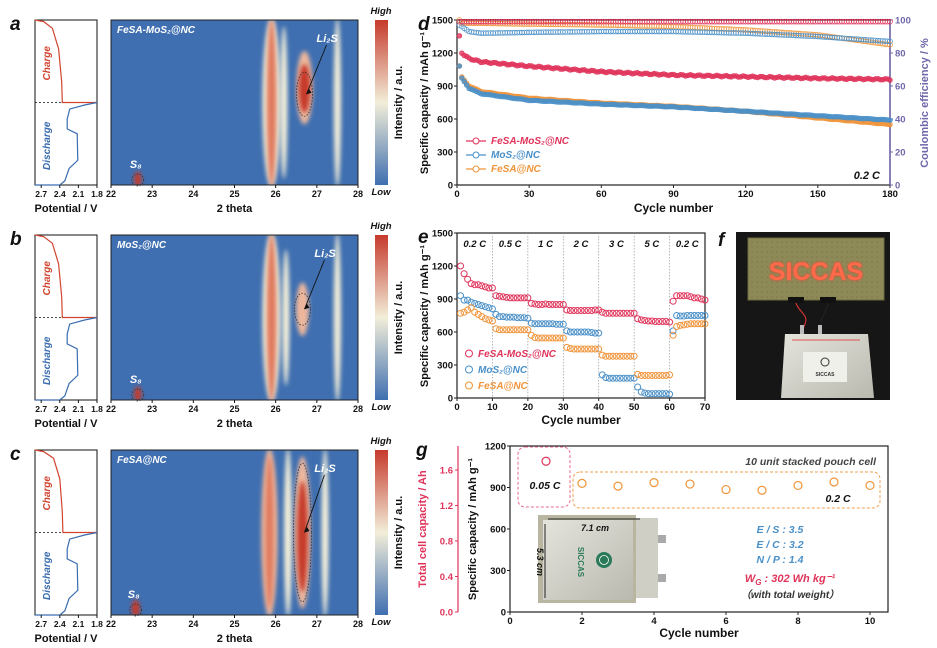  I want to click on colorbar-low-label: Low, so click(382, 622).